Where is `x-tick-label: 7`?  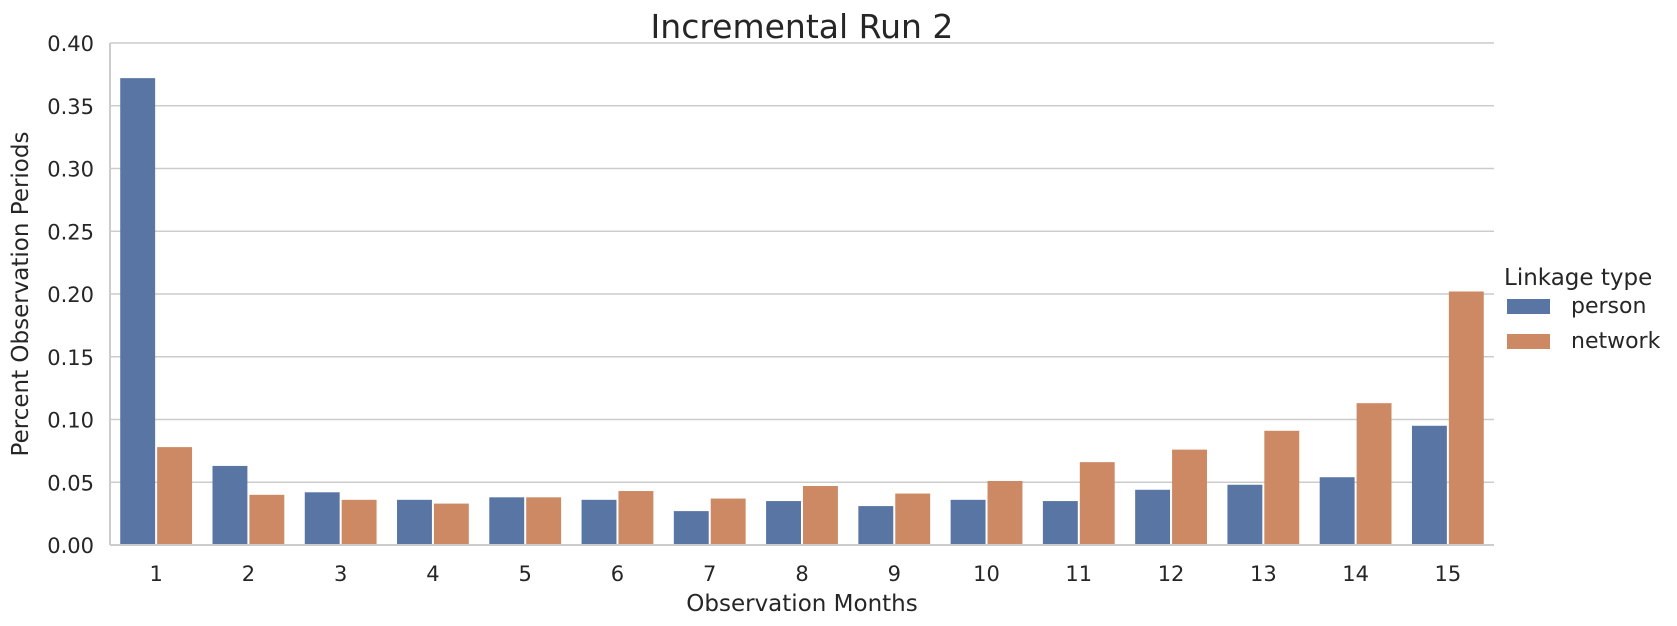 x-tick-label: 7 is located at coordinates (709, 574).